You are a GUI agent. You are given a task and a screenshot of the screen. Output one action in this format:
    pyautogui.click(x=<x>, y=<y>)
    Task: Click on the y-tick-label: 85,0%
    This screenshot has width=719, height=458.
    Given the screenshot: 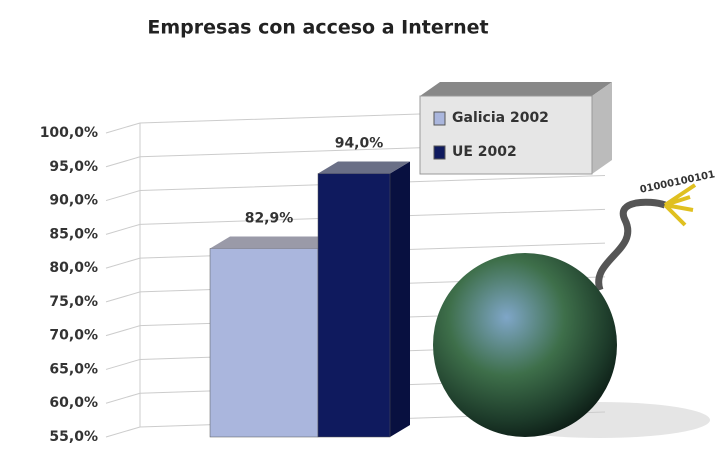 What is the action you would take?
    pyautogui.click(x=73, y=234)
    